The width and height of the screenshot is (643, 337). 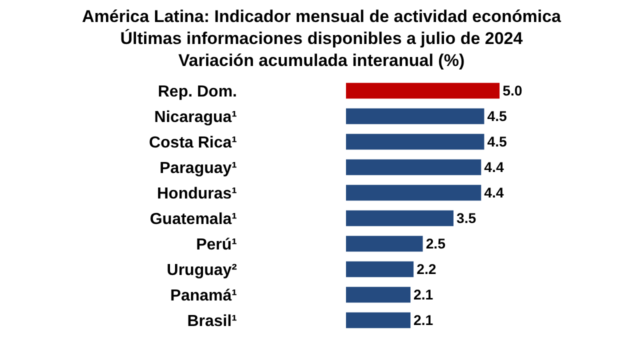 I want to click on chart-title: América Latina: Indicador mensual de actividad económica Últimas informaciones disponibles a julio de 2024 Variación acumulada interanual (%), so click(x=322, y=38).